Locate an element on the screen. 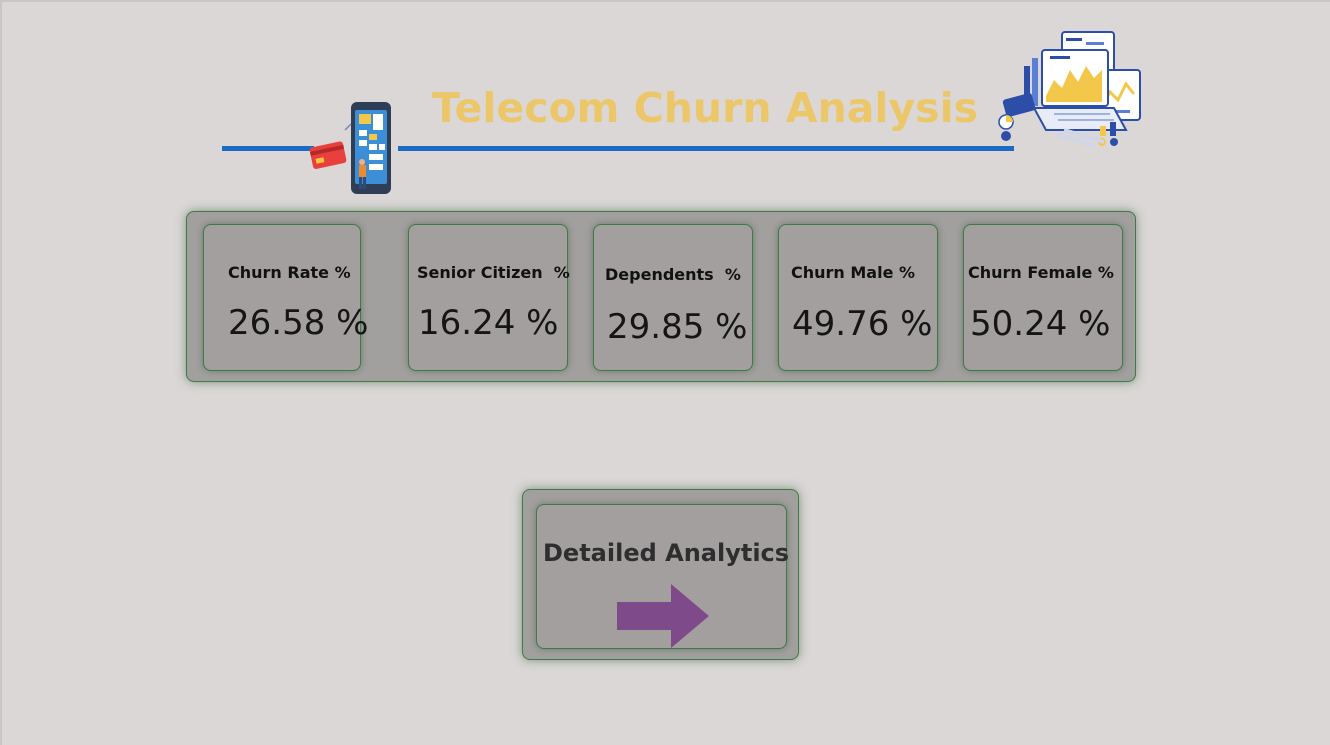 Image resolution: width=1330 pixels, height=745 pixels. kpi-card-dependents: Dependents % 29.85 % is located at coordinates (673, 297).